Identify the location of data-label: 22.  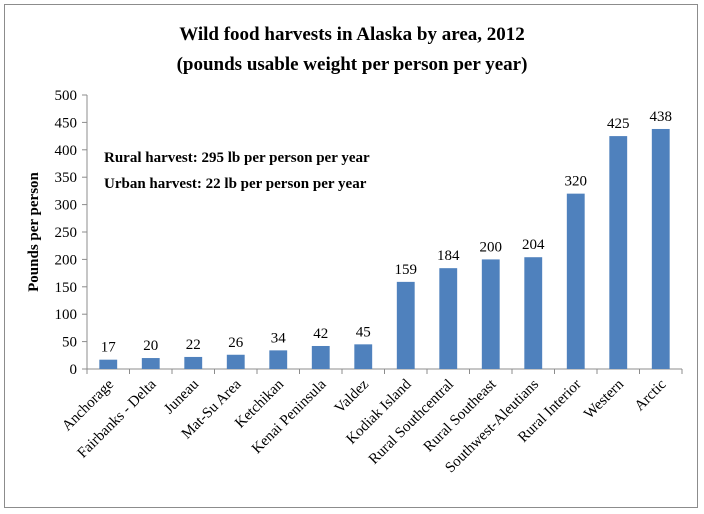
(193, 345).